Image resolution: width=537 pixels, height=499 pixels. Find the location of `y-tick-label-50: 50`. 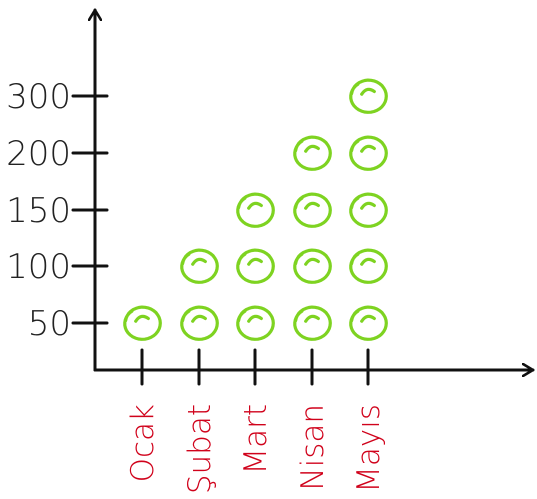

y-tick-label-50: 50 is located at coordinates (49, 324).